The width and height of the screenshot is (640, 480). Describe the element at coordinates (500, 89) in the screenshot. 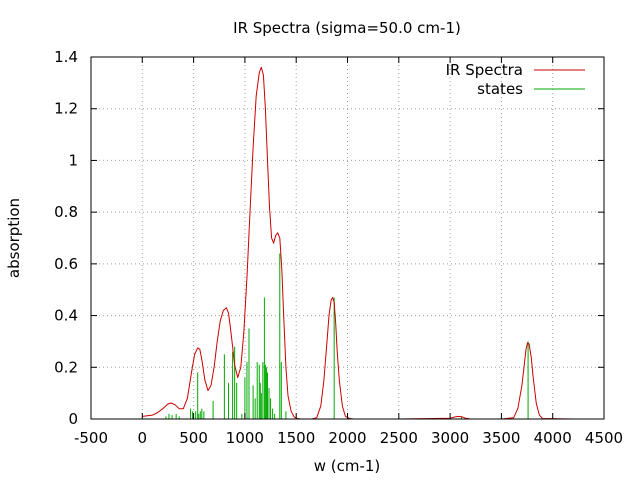

I see `legend-label-states: states` at that location.